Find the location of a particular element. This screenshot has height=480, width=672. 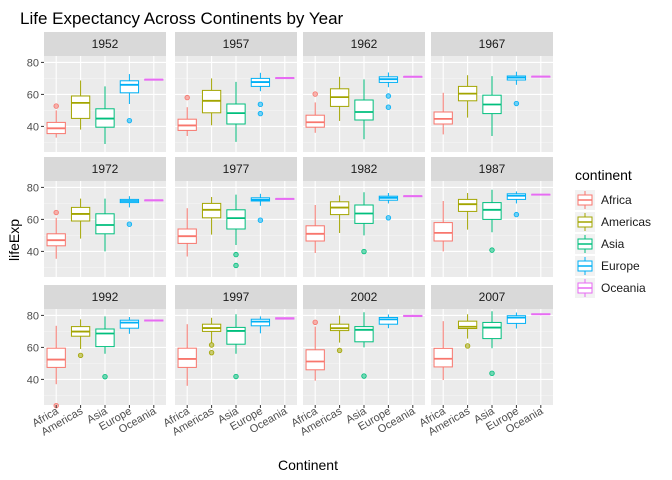

facet-strip-label: 1977 is located at coordinates (236, 169).